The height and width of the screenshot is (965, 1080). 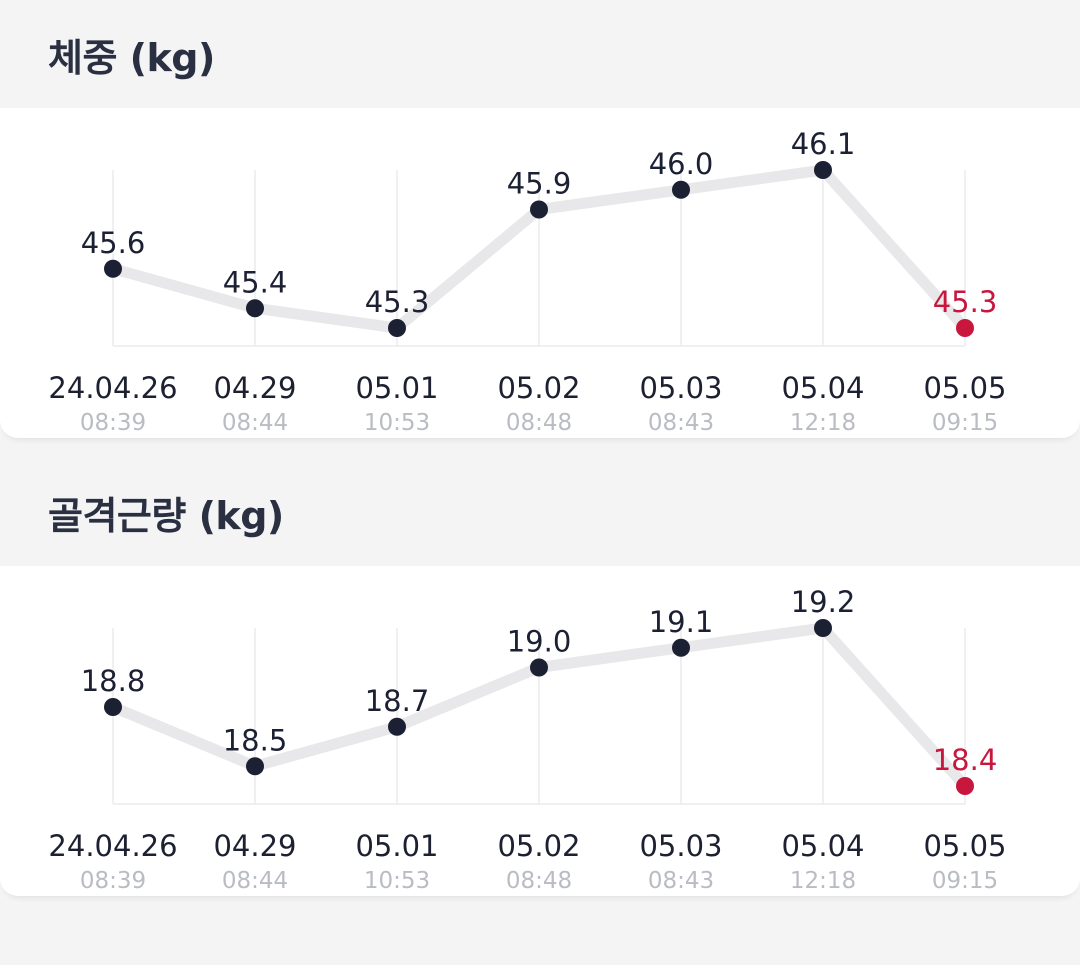 I want to click on weight-data-label-0: 45.6, so click(x=113, y=243).